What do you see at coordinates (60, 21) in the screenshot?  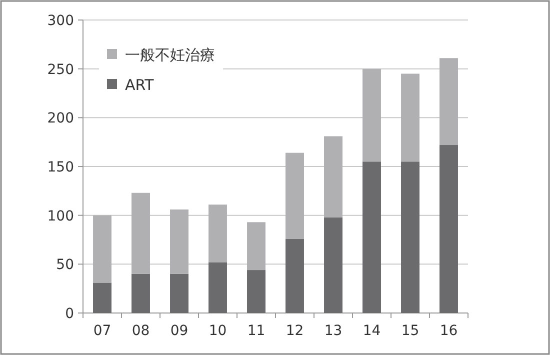 I see `y-tick-label: 300` at bounding box center [60, 21].